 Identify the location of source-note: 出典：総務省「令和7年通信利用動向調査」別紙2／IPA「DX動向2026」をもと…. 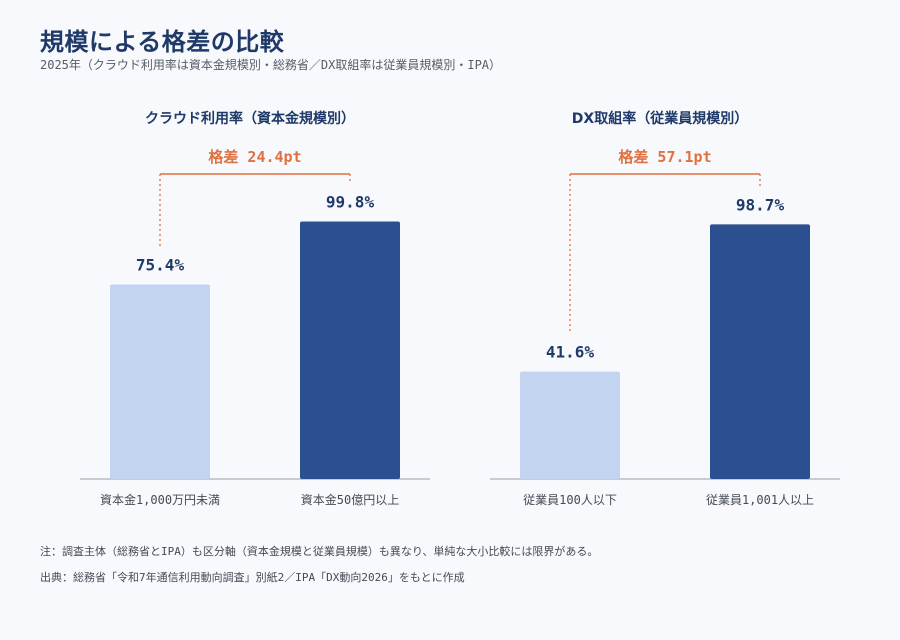
(252, 577).